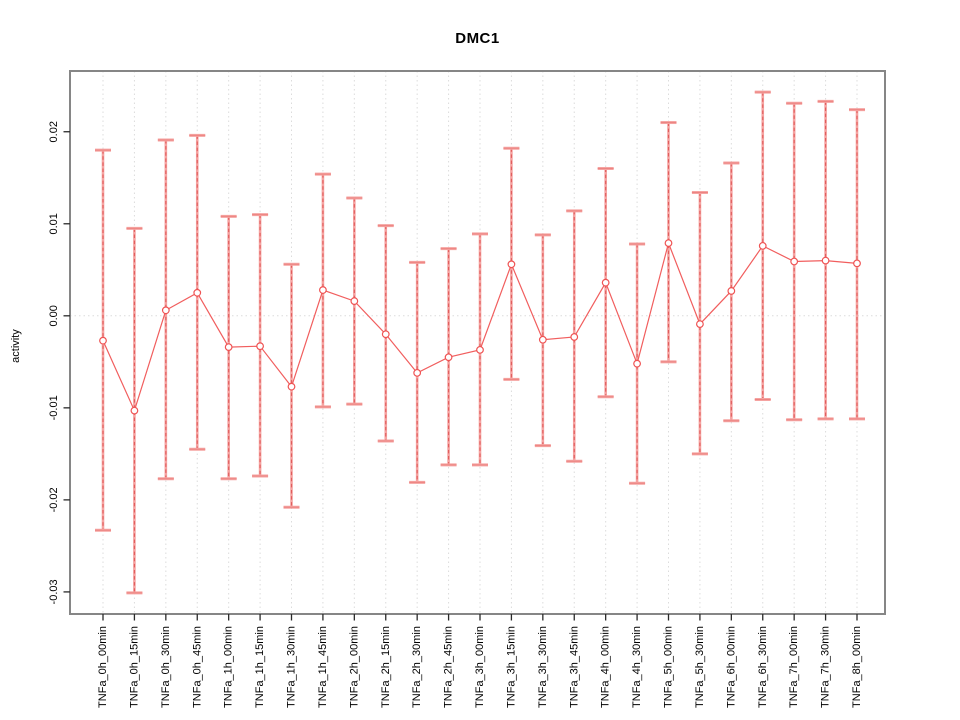  Describe the element at coordinates (386, 667) in the screenshot. I see `x-tick-label: TNFa_2h_15min` at that location.